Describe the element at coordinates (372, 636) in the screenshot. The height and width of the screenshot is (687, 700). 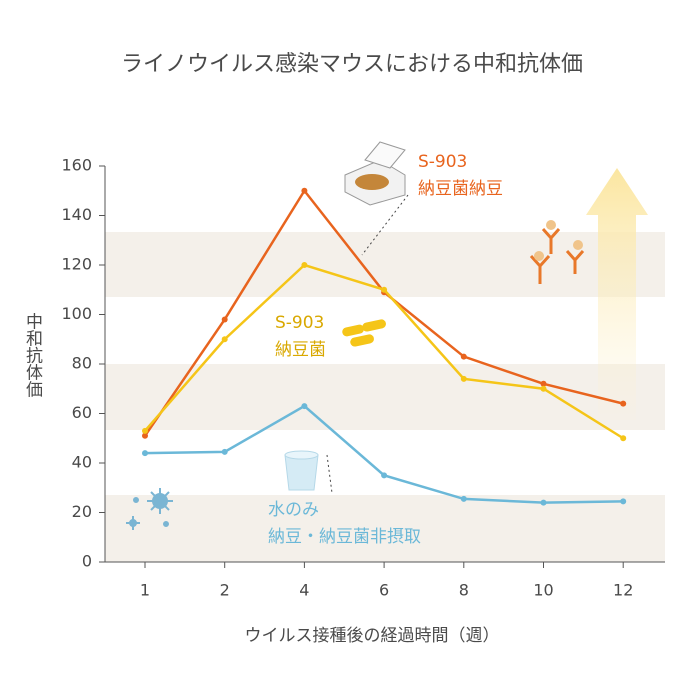
I see `x-axis-label: ウイルス接種後の経過時間（週）` at that location.